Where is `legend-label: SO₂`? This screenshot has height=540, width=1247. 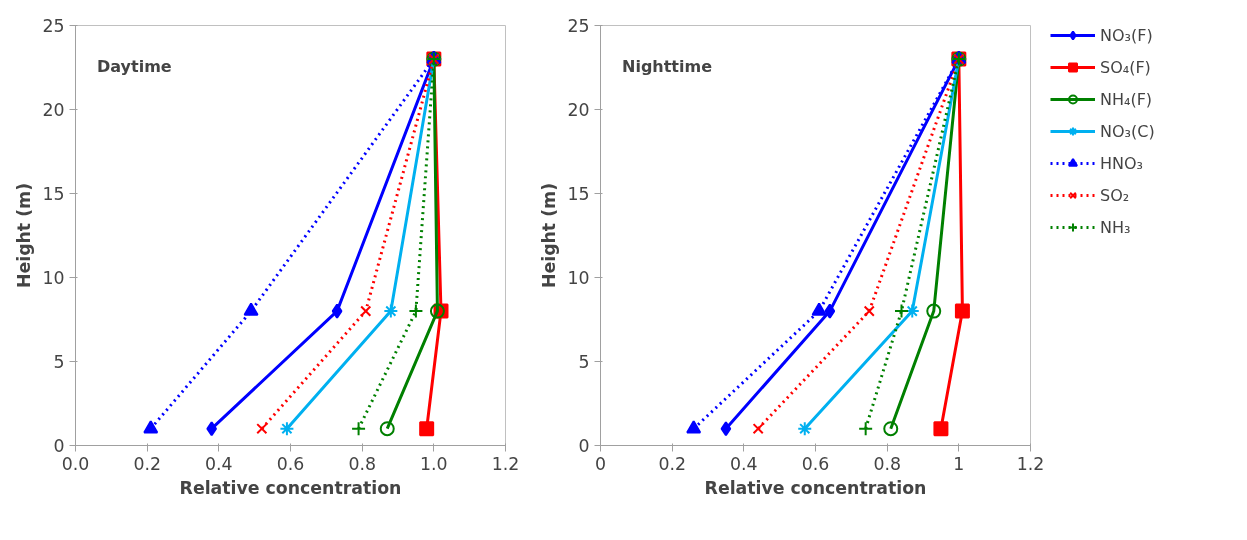 legend-label: SO₂ is located at coordinates (1115, 195).